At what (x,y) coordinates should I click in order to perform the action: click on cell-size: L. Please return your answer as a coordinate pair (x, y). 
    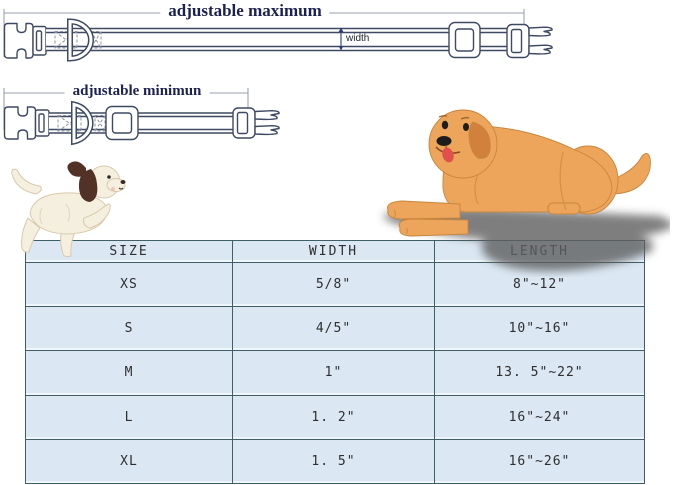
    Looking at the image, I should click on (129, 416).